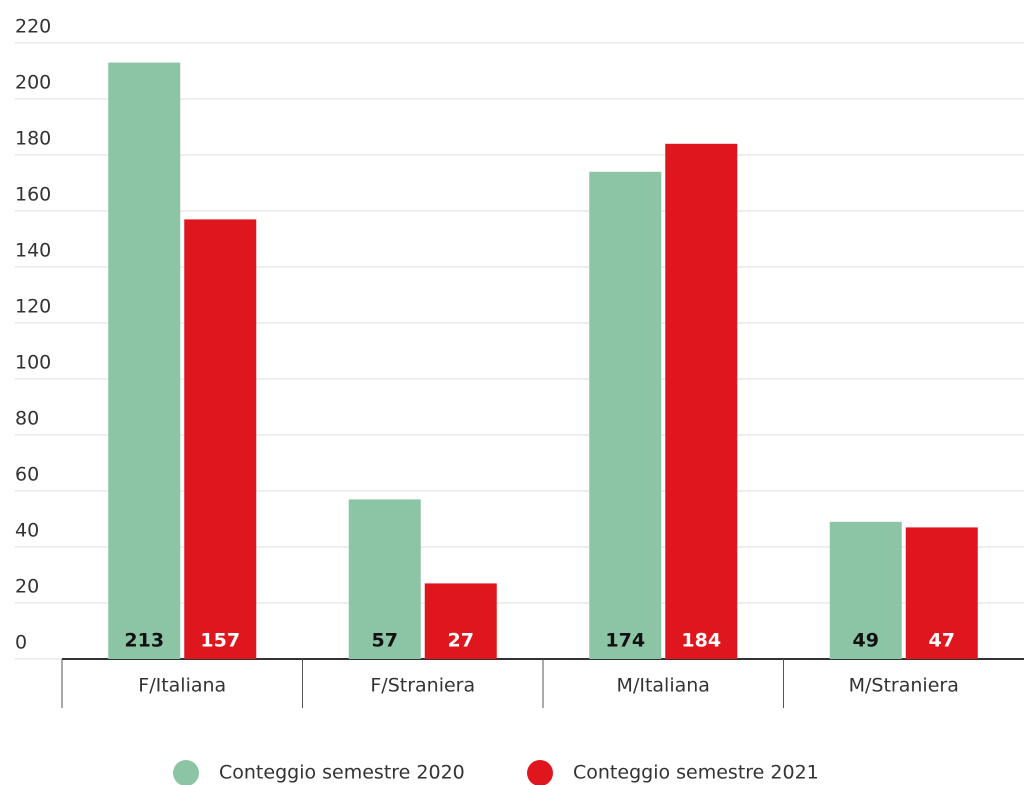  I want to click on y-tick-label: 120, so click(33, 307).